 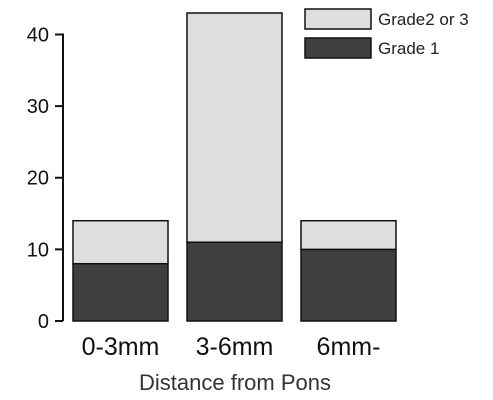 I want to click on y-tick-label-40: 40, so click(x=38, y=35).